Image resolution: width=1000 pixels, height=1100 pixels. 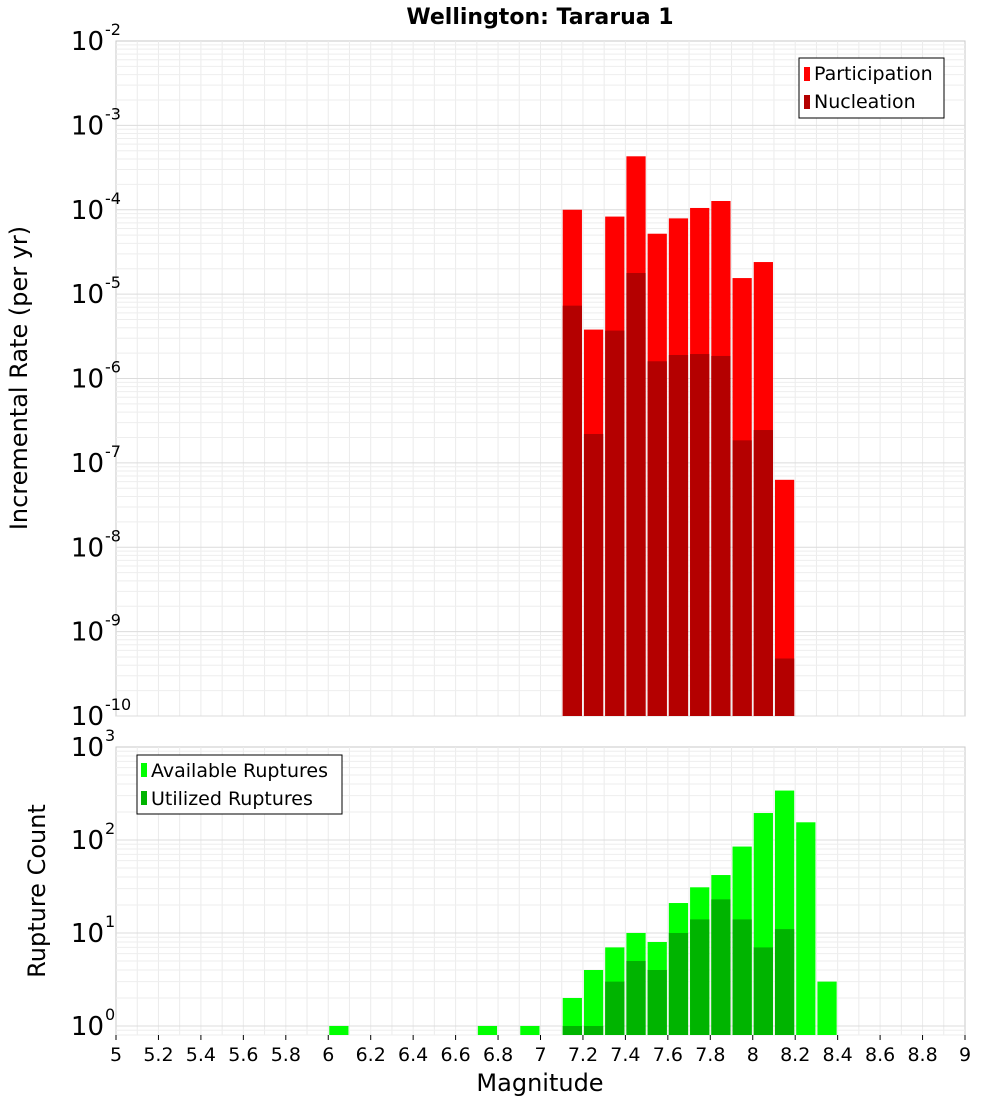 I want to click on bottom-legend: Available Ruptures Utilized Ruptures, so click(x=239, y=784).